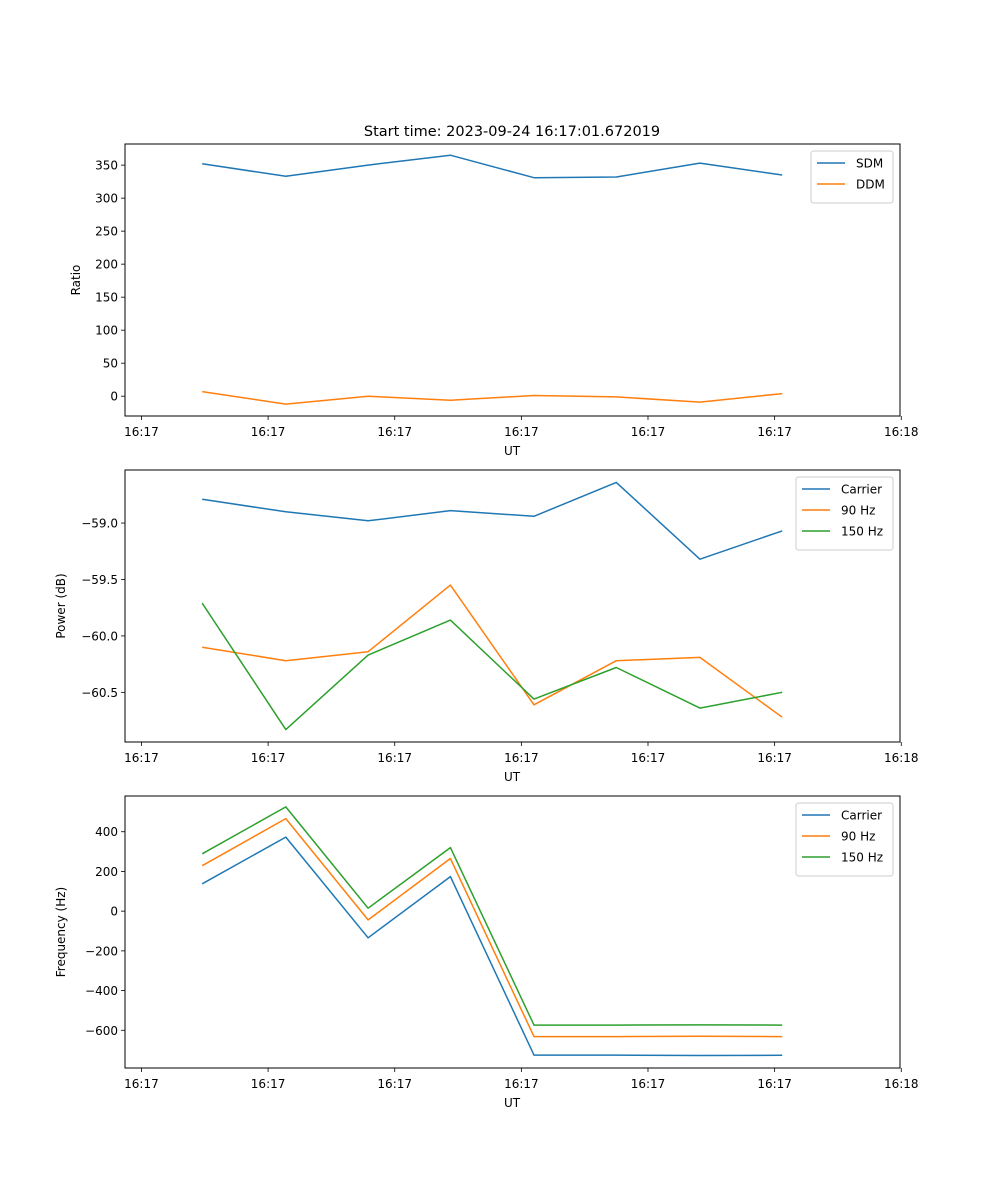 Image resolution: width=1000 pixels, height=1200 pixels. Describe the element at coordinates (512, 132) in the screenshot. I see `figure-title: Start time: 2023-09-24 16:17:01.672019` at that location.